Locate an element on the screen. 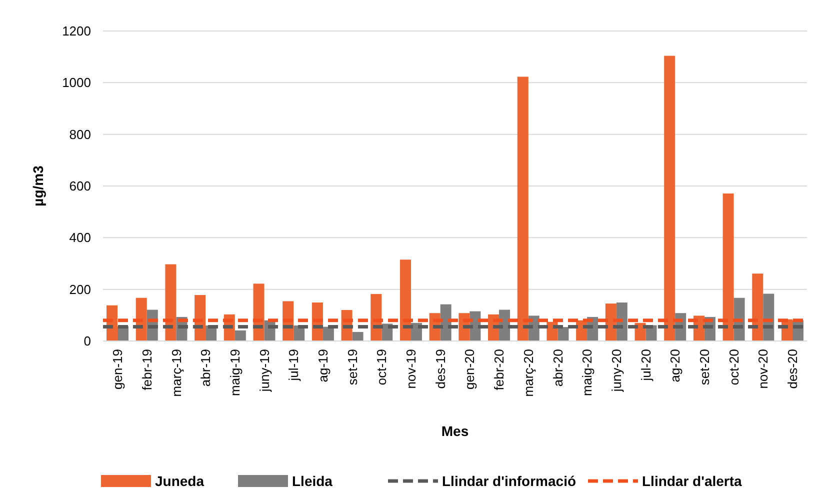 This screenshot has width=825, height=504. x-tick-label: jul-19 is located at coordinates (294, 365).